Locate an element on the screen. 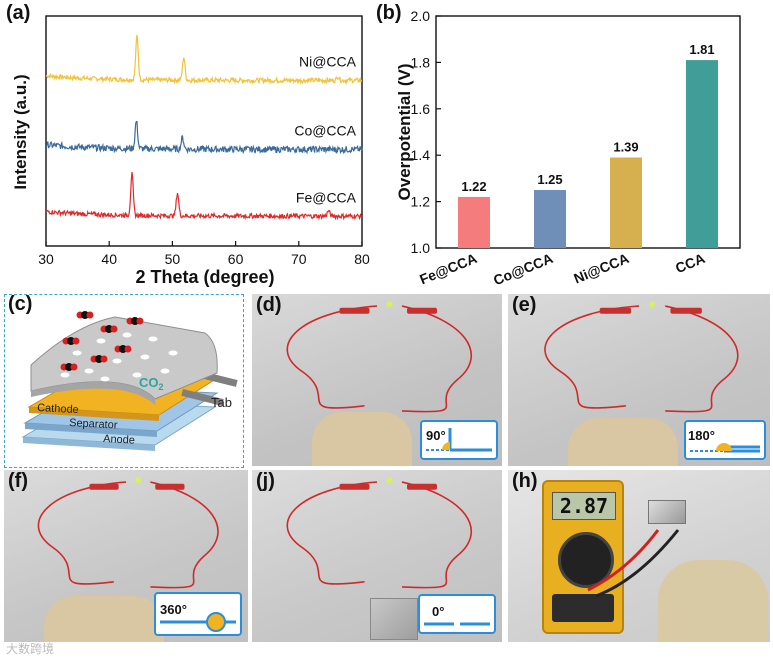 Image resolution: width=773 pixels, height=661 pixels. category-label: CCA is located at coordinates (690, 263).